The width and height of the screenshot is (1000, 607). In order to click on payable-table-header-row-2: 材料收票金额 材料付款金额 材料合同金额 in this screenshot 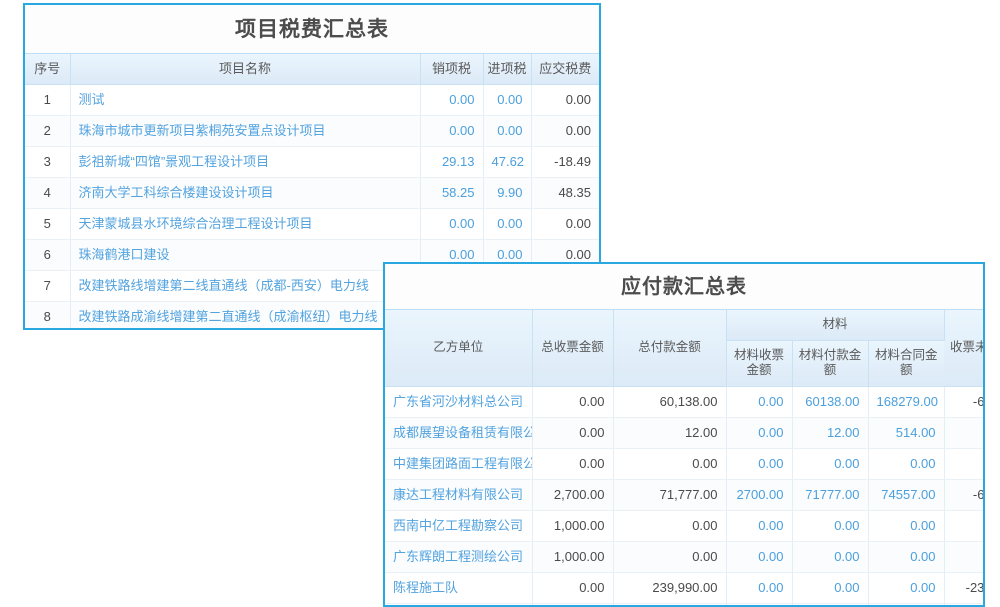, I will do `click(684, 363)`.